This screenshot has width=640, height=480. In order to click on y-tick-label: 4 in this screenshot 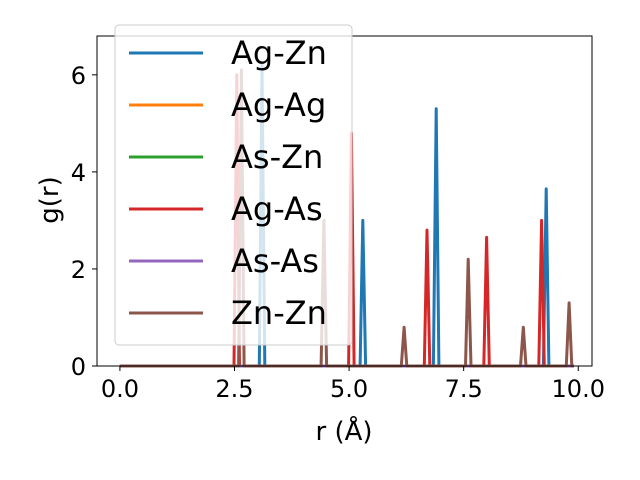, I will do `click(78, 173)`.